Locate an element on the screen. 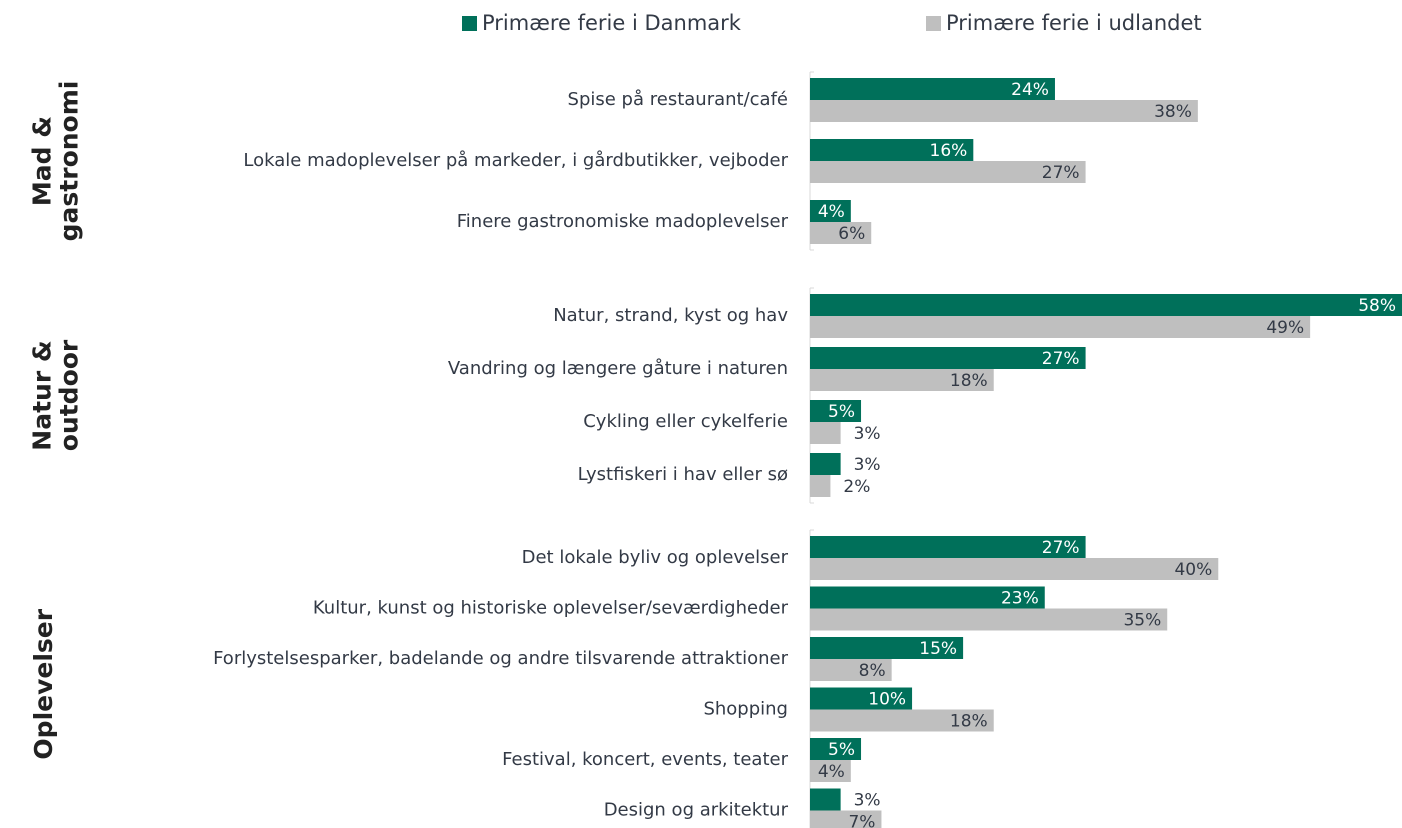 Image resolution: width=1402 pixels, height=828 pixels. category-label: Lystfiskeri i hav eller sø is located at coordinates (683, 474).